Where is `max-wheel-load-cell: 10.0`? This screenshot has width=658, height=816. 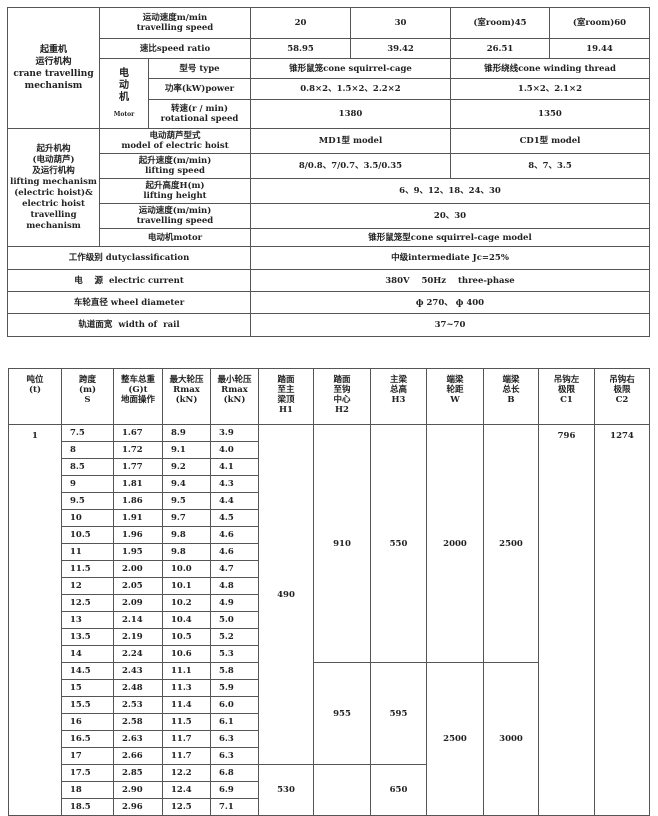
max-wheel-load-cell: 10.0 is located at coordinates (186, 569).